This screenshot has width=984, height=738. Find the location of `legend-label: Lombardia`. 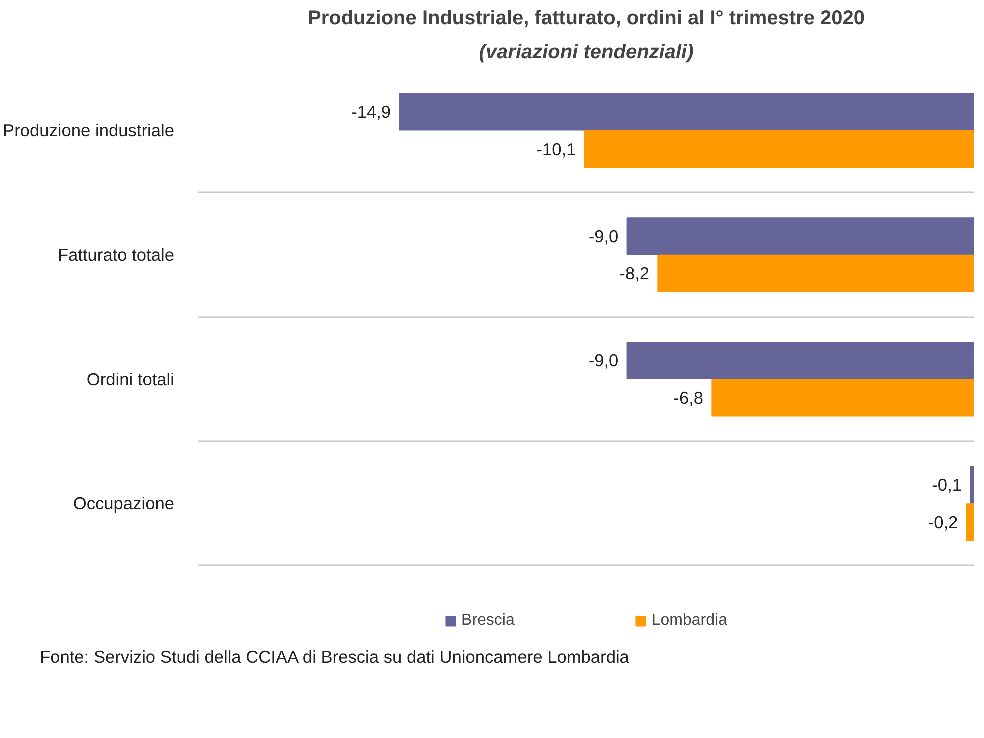

legend-label: Lombardia is located at coordinates (690, 621).